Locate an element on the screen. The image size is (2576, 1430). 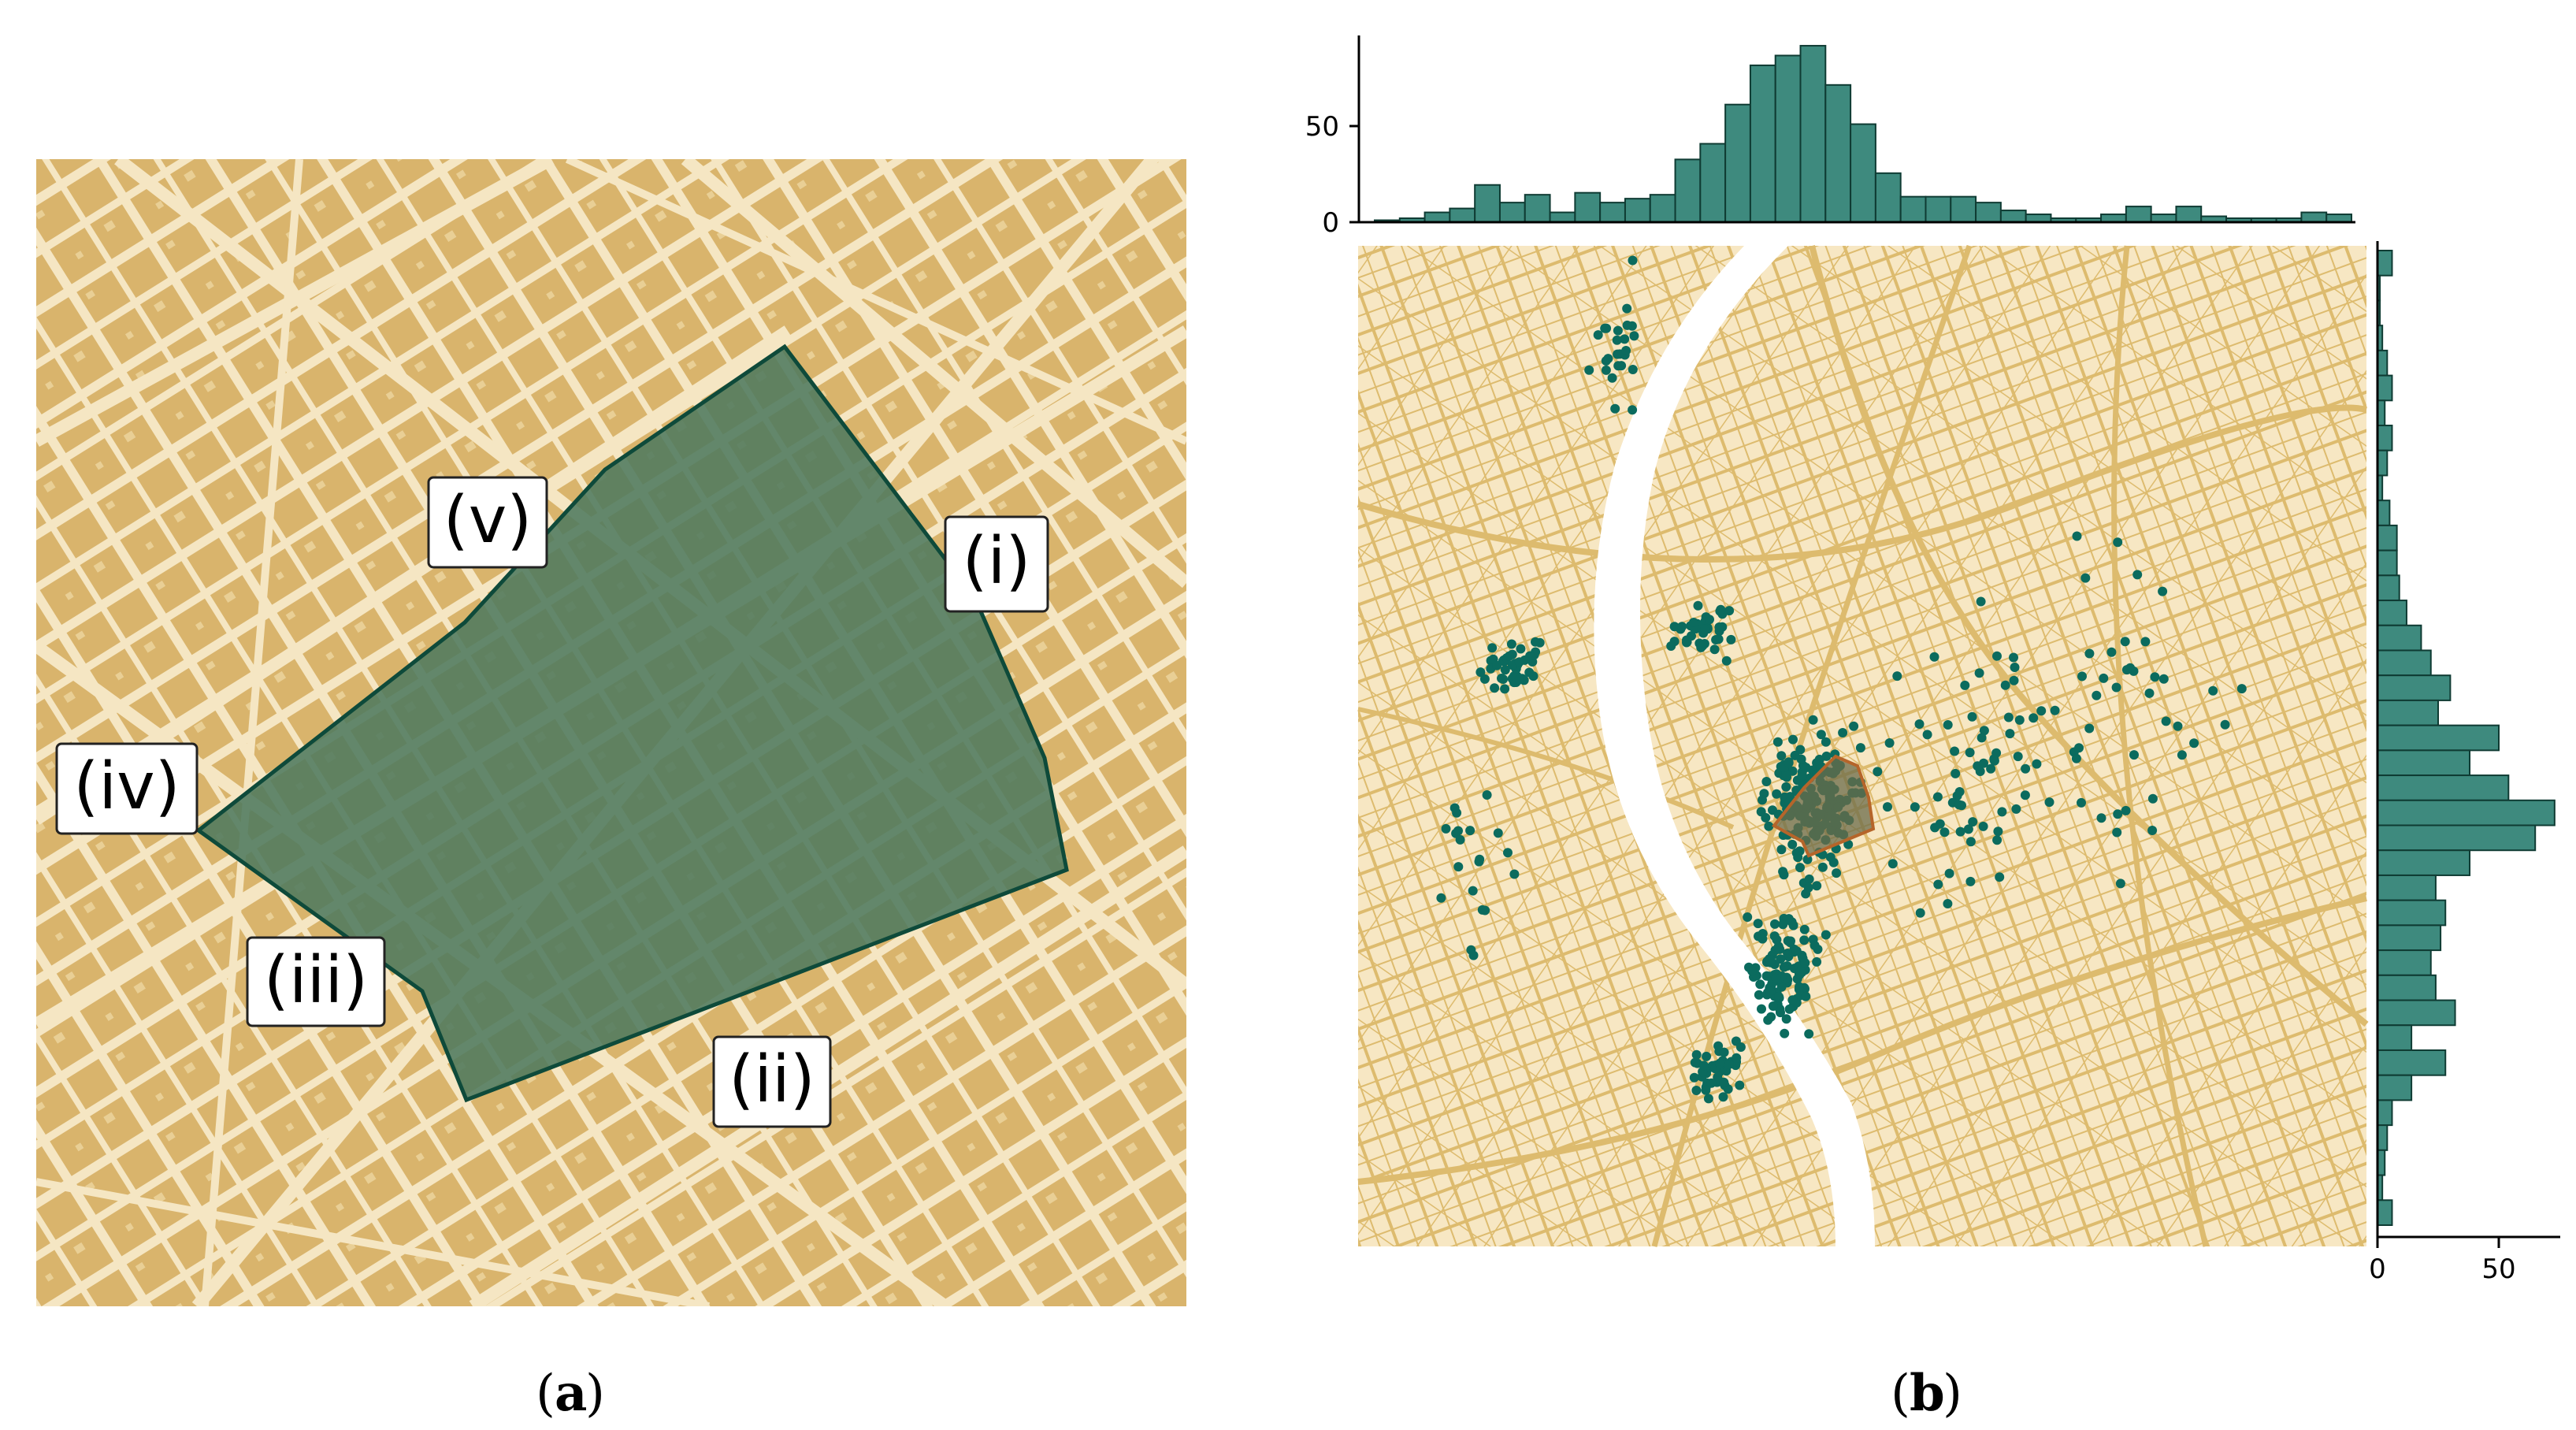
svg-text: (iii) is located at coordinates (316, 980).